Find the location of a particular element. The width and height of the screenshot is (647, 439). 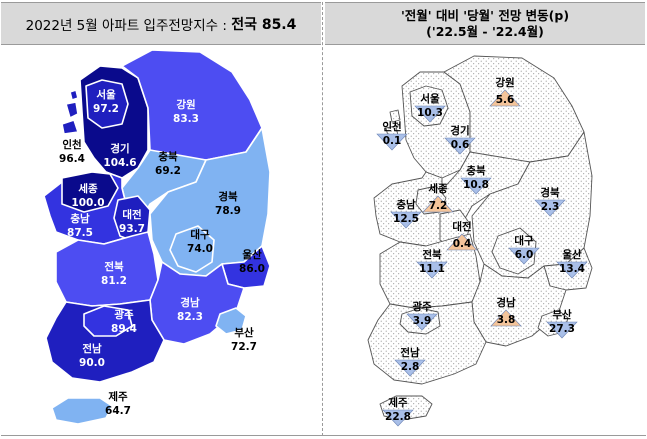

label-jeonbuk-name: 전북 is located at coordinates (114, 266).